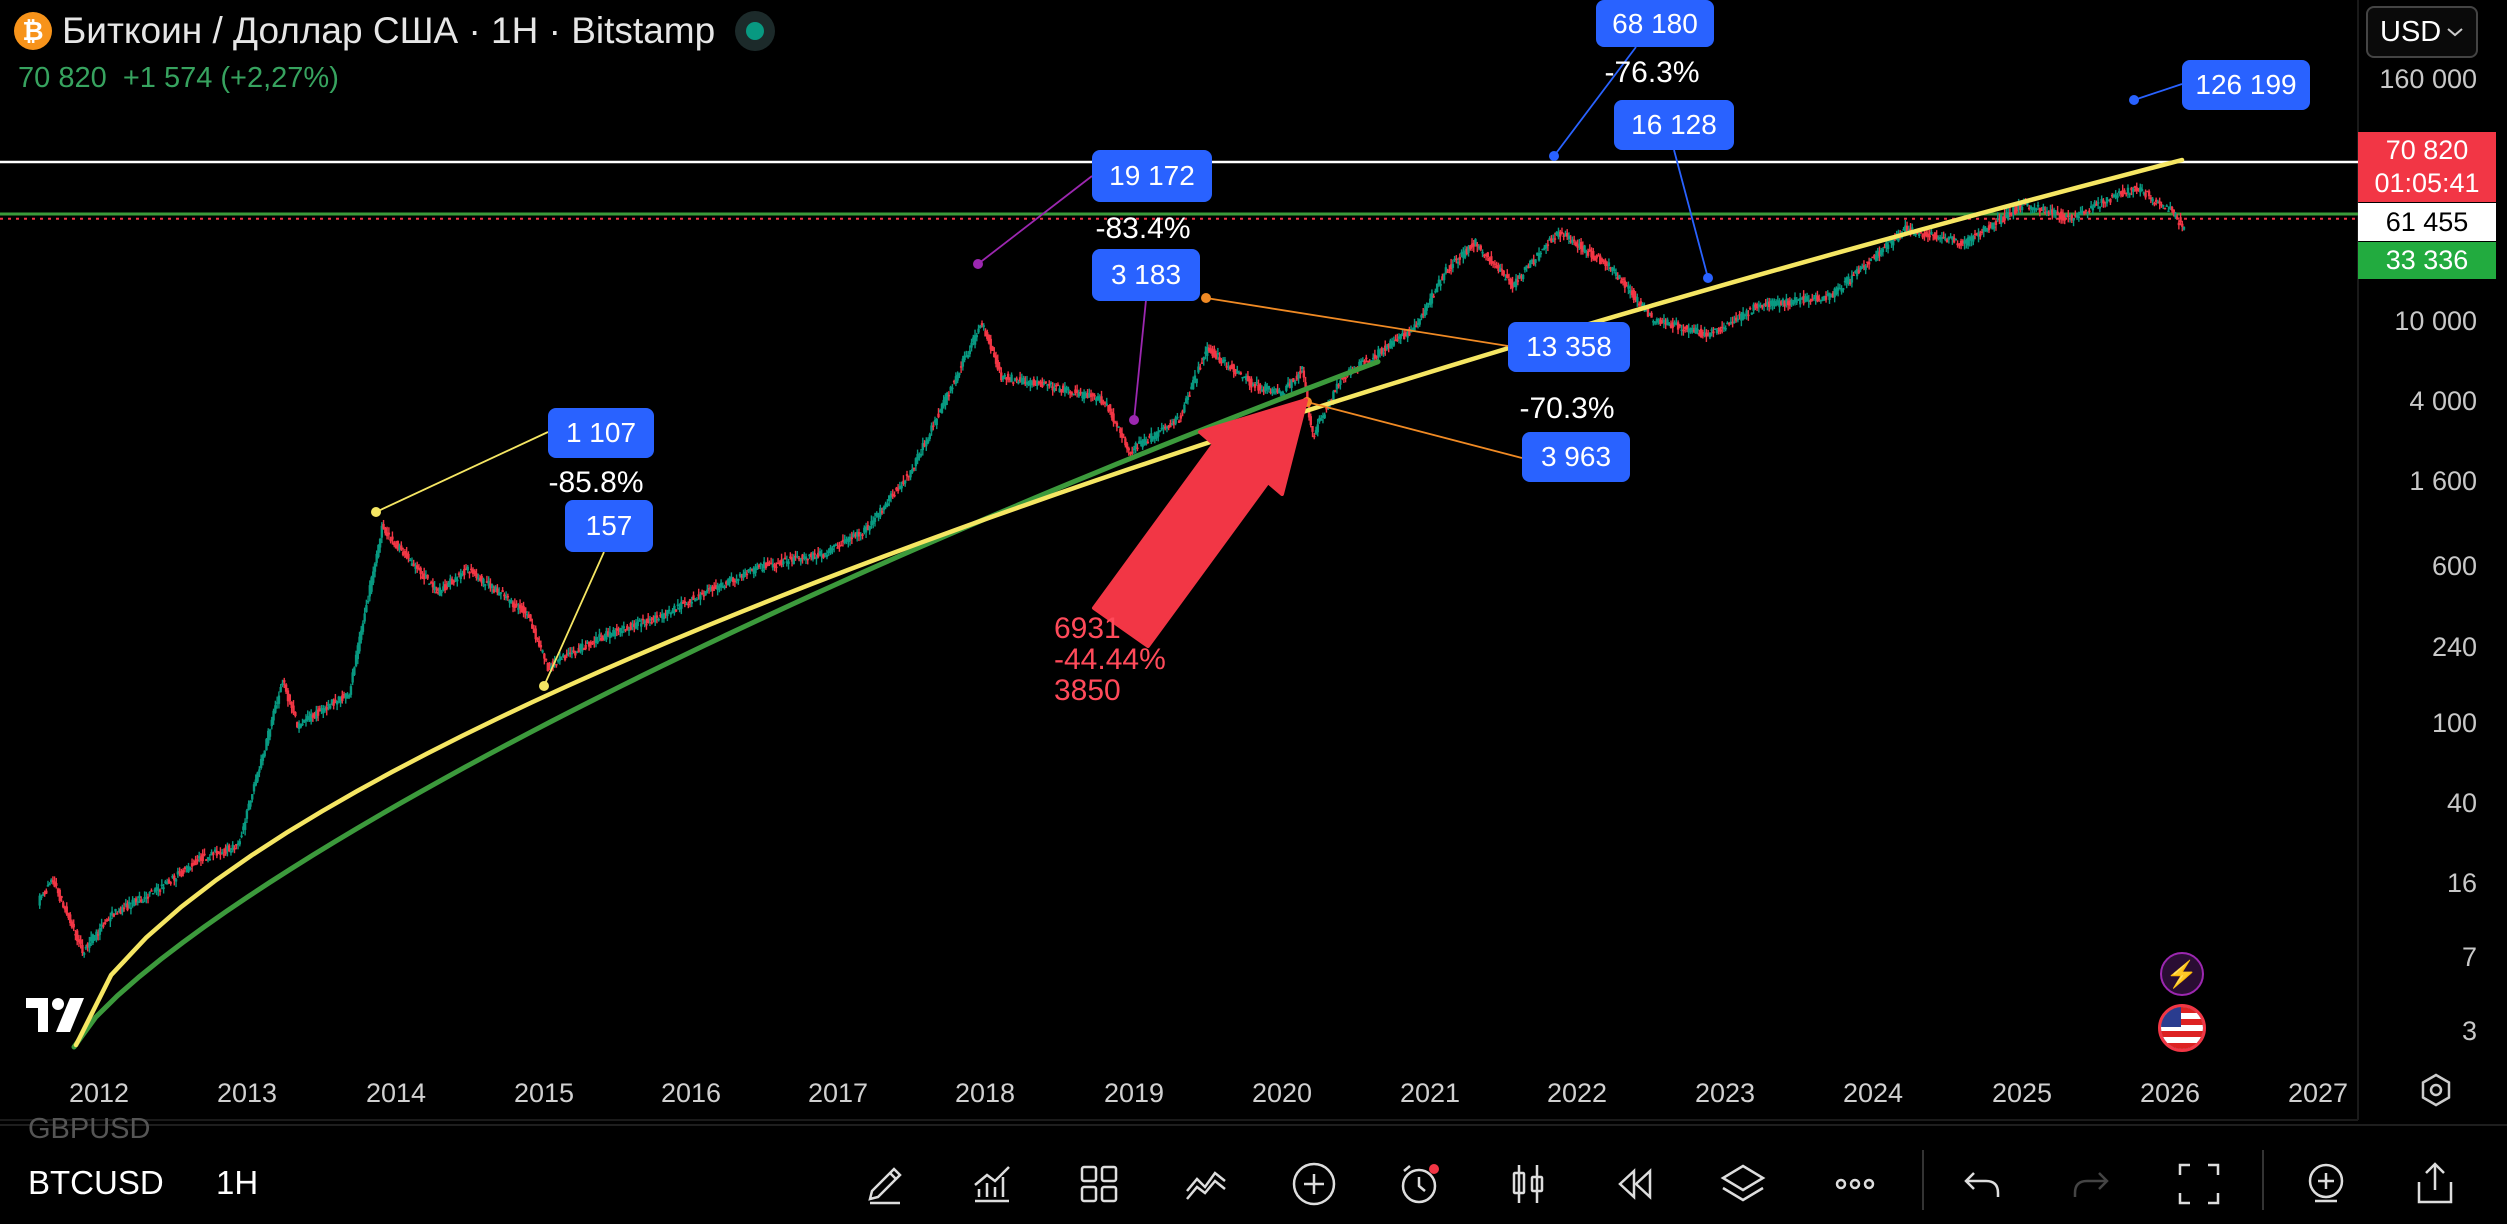 Image resolution: width=2507 pixels, height=1224 pixels. I want to click on cycle3-high-connector, so click(1595, 101).